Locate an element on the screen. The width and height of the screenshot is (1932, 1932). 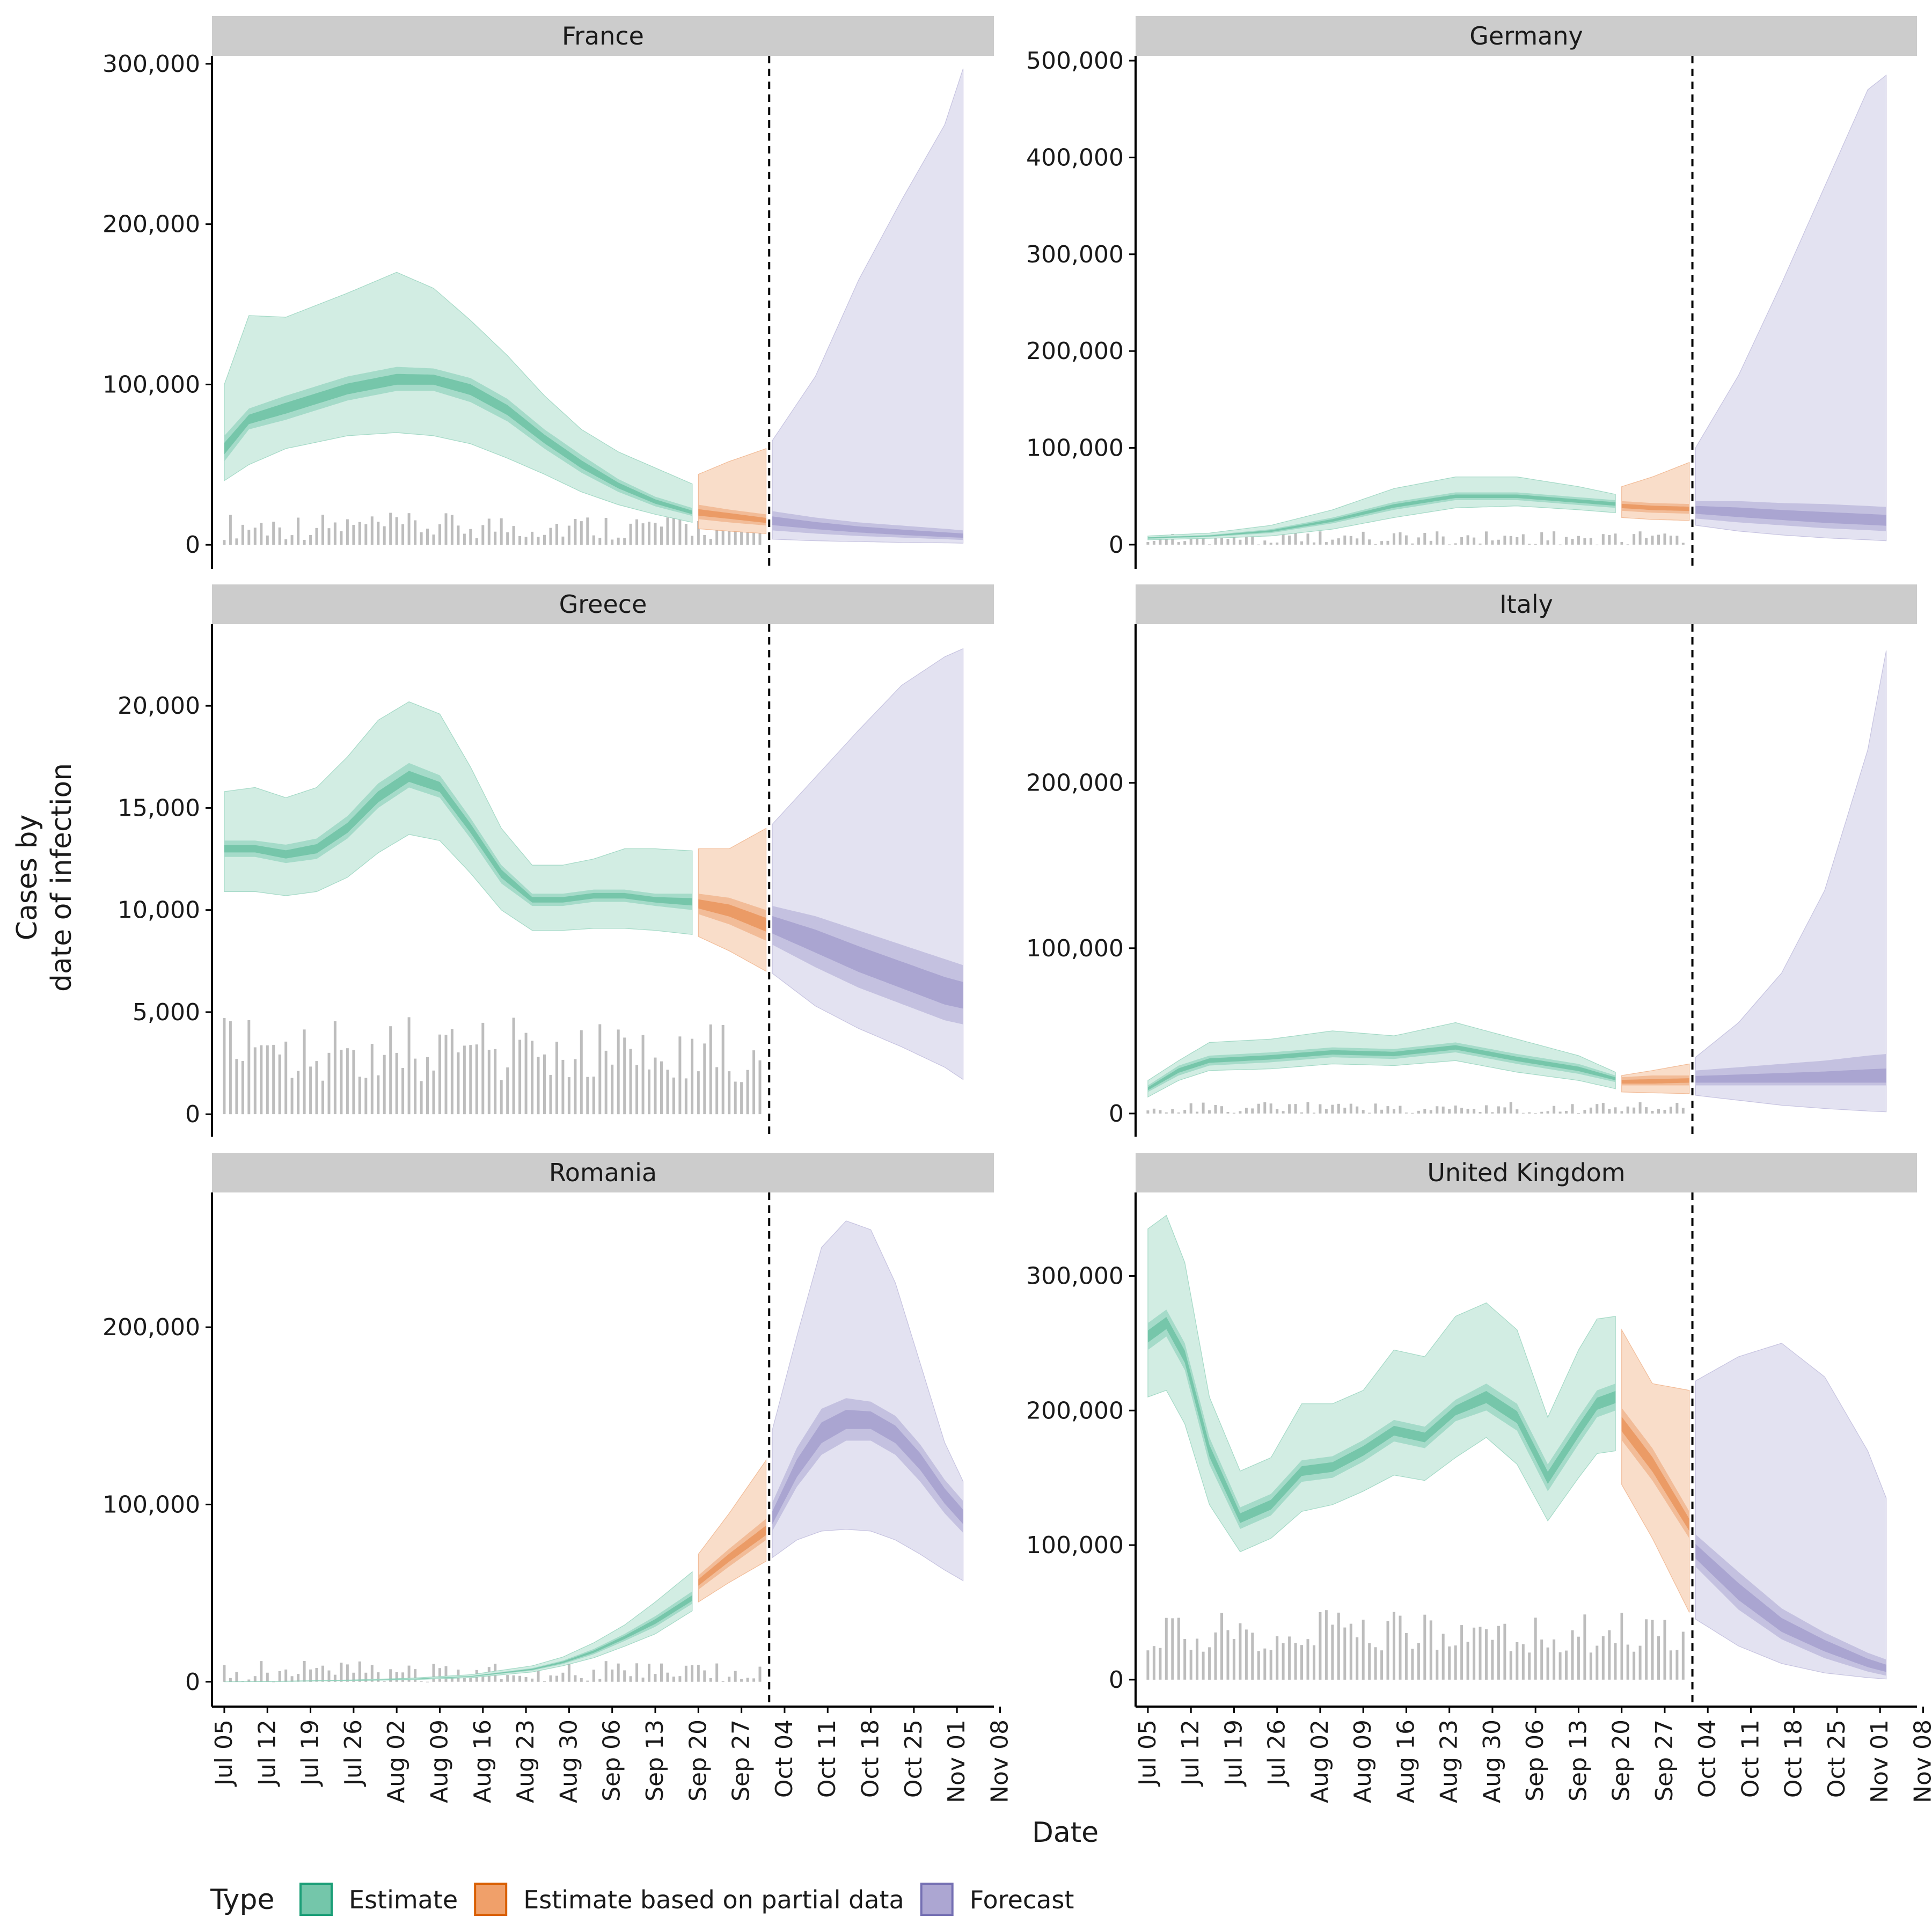
y-tick-label: 20,000 is located at coordinates (159, 706).